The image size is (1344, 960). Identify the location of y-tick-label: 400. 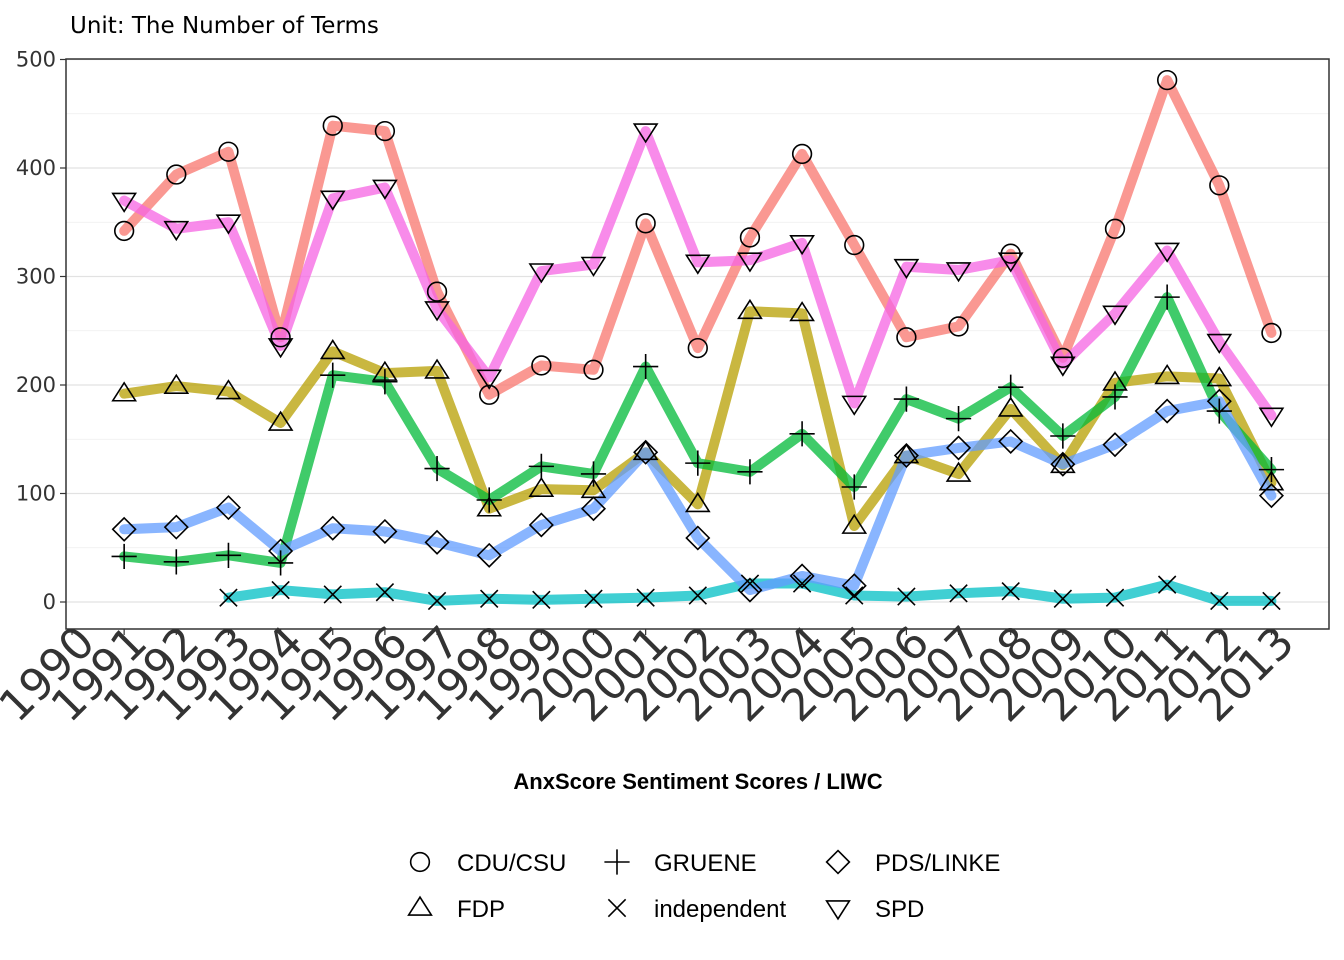
(36, 168).